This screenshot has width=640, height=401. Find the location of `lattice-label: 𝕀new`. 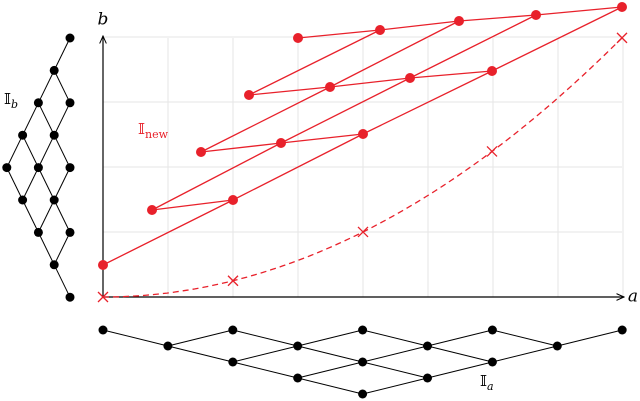

lattice-label: 𝕀new is located at coordinates (153, 130).